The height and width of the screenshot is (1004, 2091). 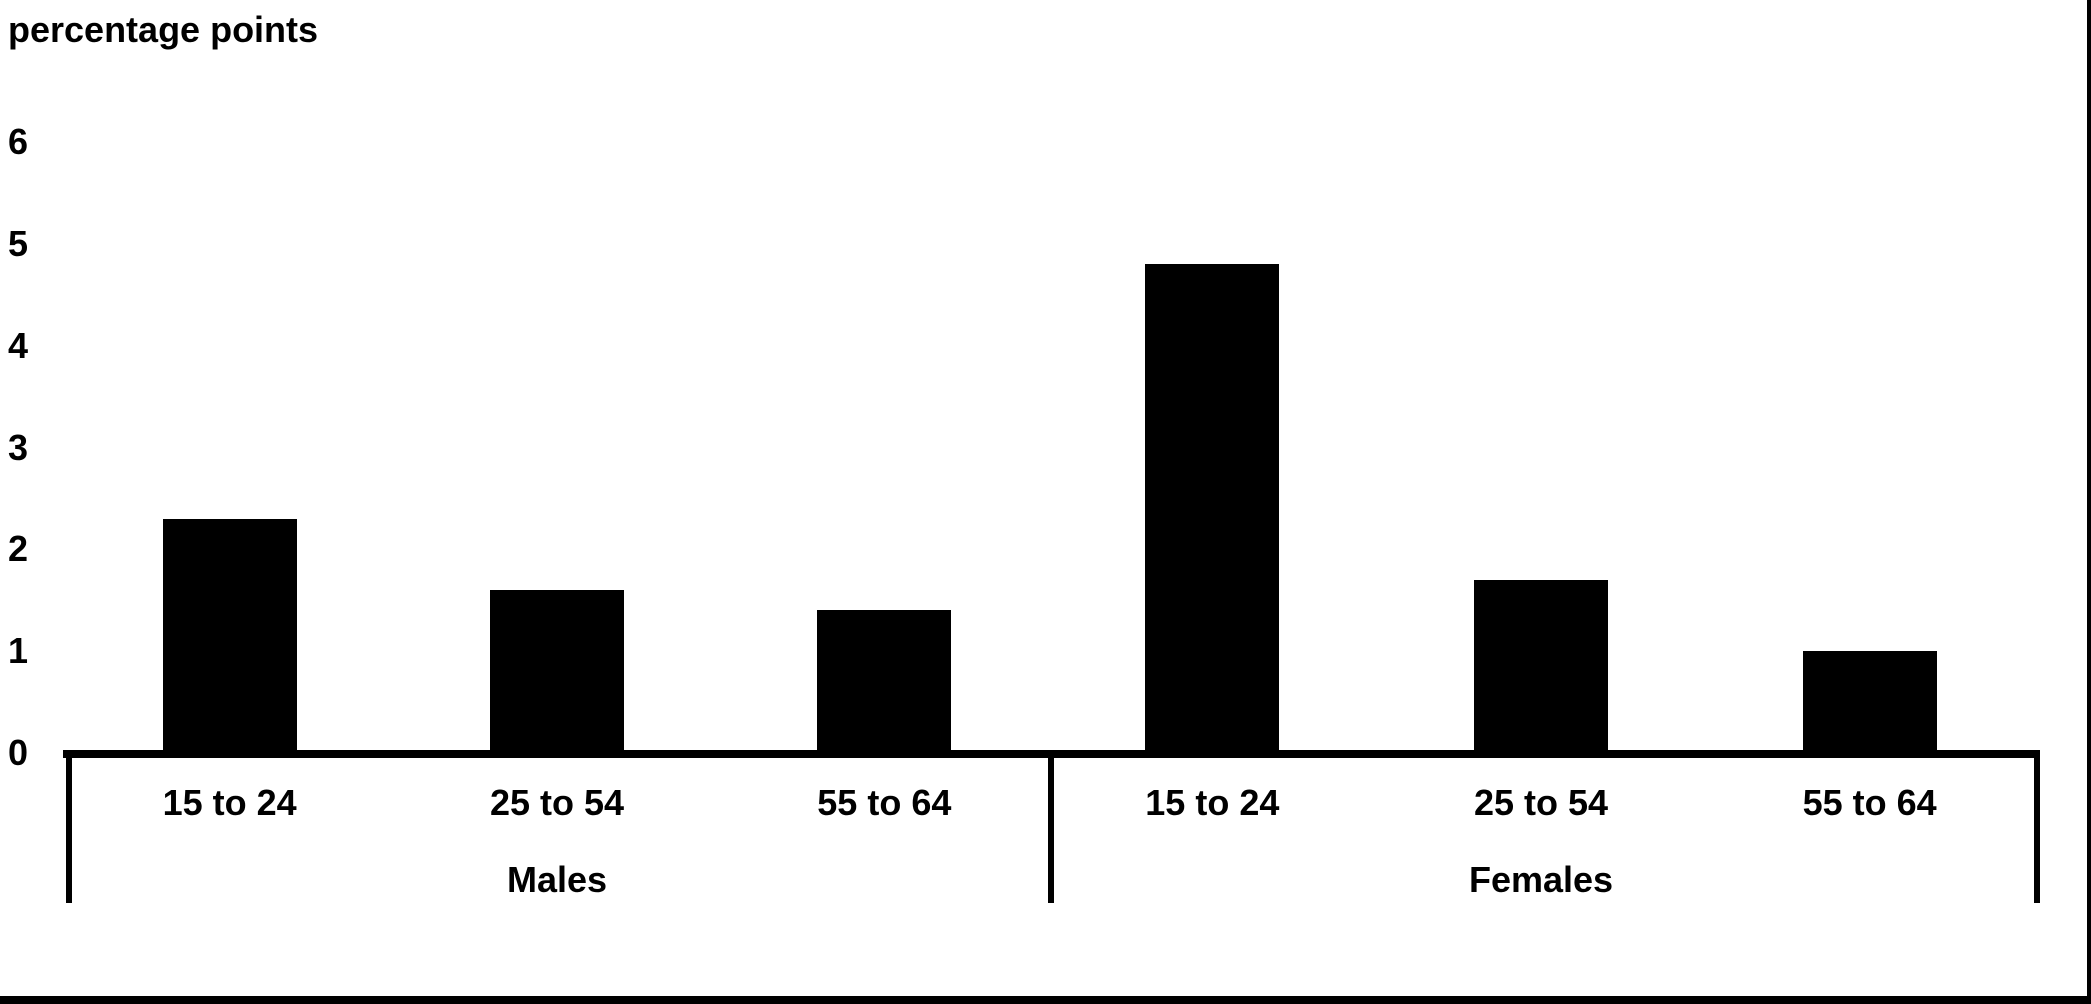 What do you see at coordinates (18, 549) in the screenshot?
I see `y-tick-label-2: 2` at bounding box center [18, 549].